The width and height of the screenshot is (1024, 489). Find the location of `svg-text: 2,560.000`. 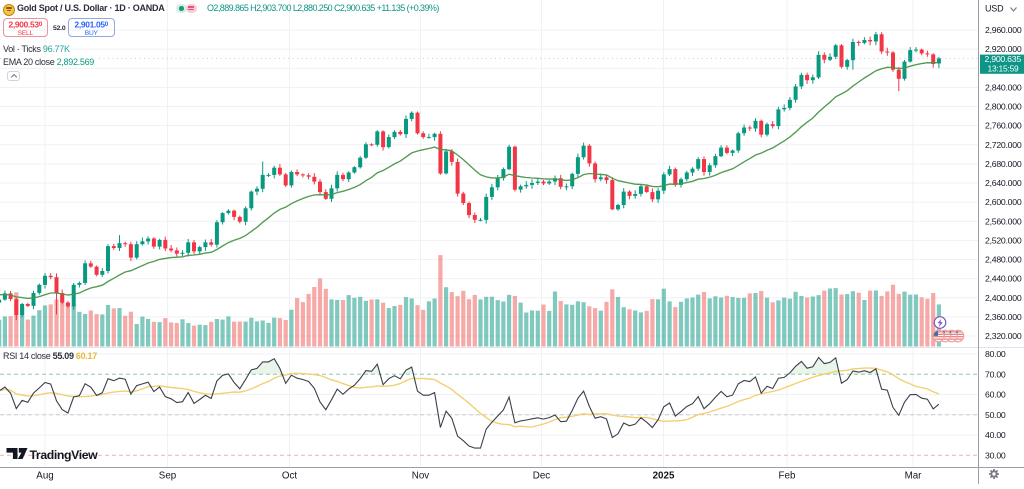

svg-text: 2,560.000 is located at coordinates (1003, 221).